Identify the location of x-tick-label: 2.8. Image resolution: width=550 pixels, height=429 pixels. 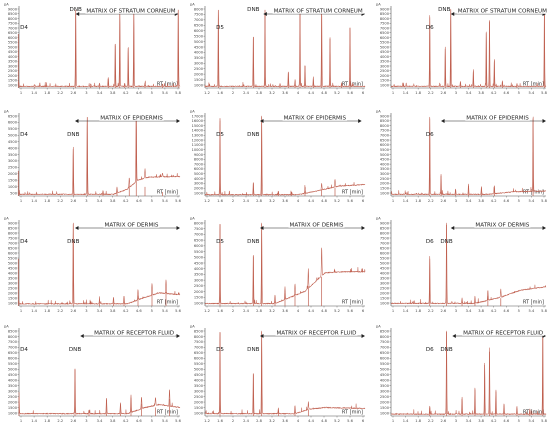
(259, 311).